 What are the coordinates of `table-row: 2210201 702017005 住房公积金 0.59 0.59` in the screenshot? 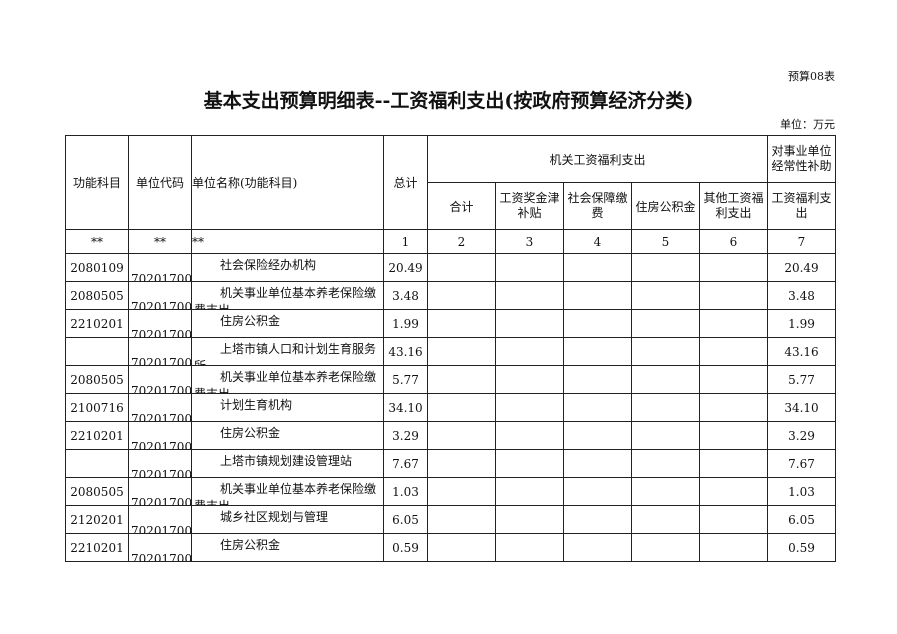 It's located at (450, 547).